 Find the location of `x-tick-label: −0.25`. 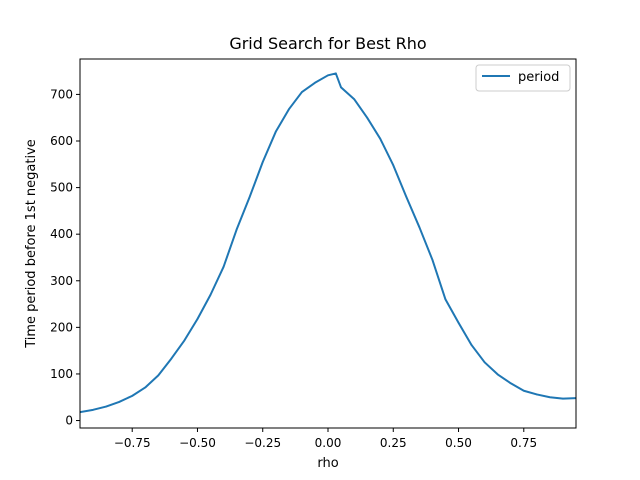

x-tick-label: −0.25 is located at coordinates (262, 443).